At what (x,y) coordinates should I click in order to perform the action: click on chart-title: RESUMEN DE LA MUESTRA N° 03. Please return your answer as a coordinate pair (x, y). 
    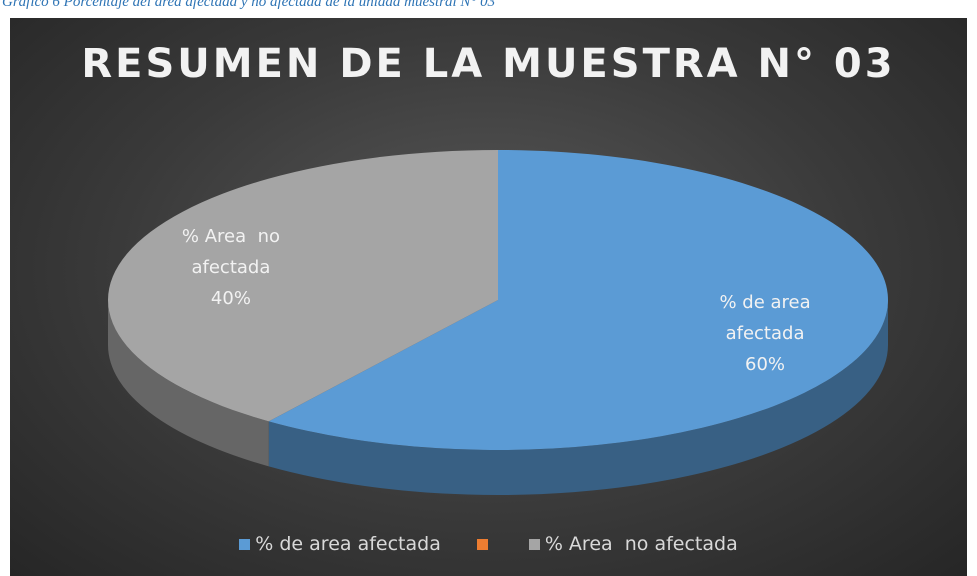
    Looking at the image, I should click on (488, 64).